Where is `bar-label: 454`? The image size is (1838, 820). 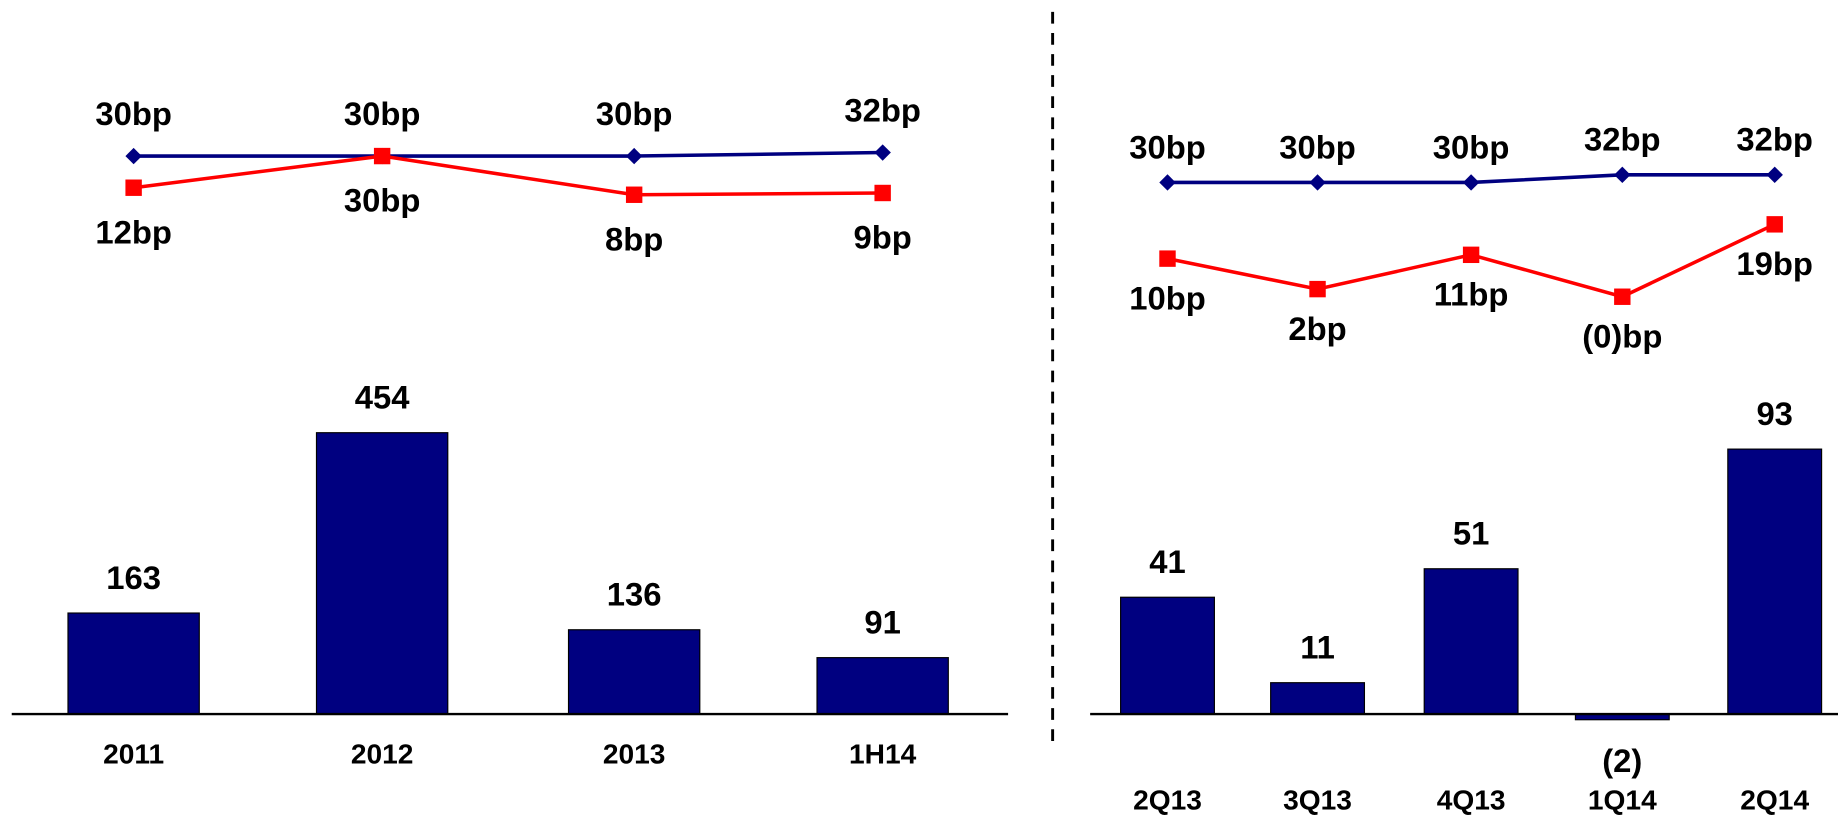
bar-label: 454 is located at coordinates (382, 397).